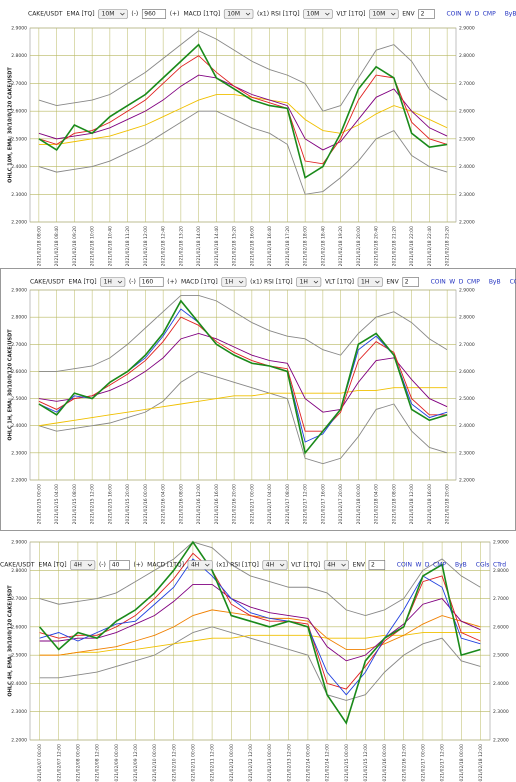  I want to click on y-tick-label-right: 2.6000, so click(501, 627).